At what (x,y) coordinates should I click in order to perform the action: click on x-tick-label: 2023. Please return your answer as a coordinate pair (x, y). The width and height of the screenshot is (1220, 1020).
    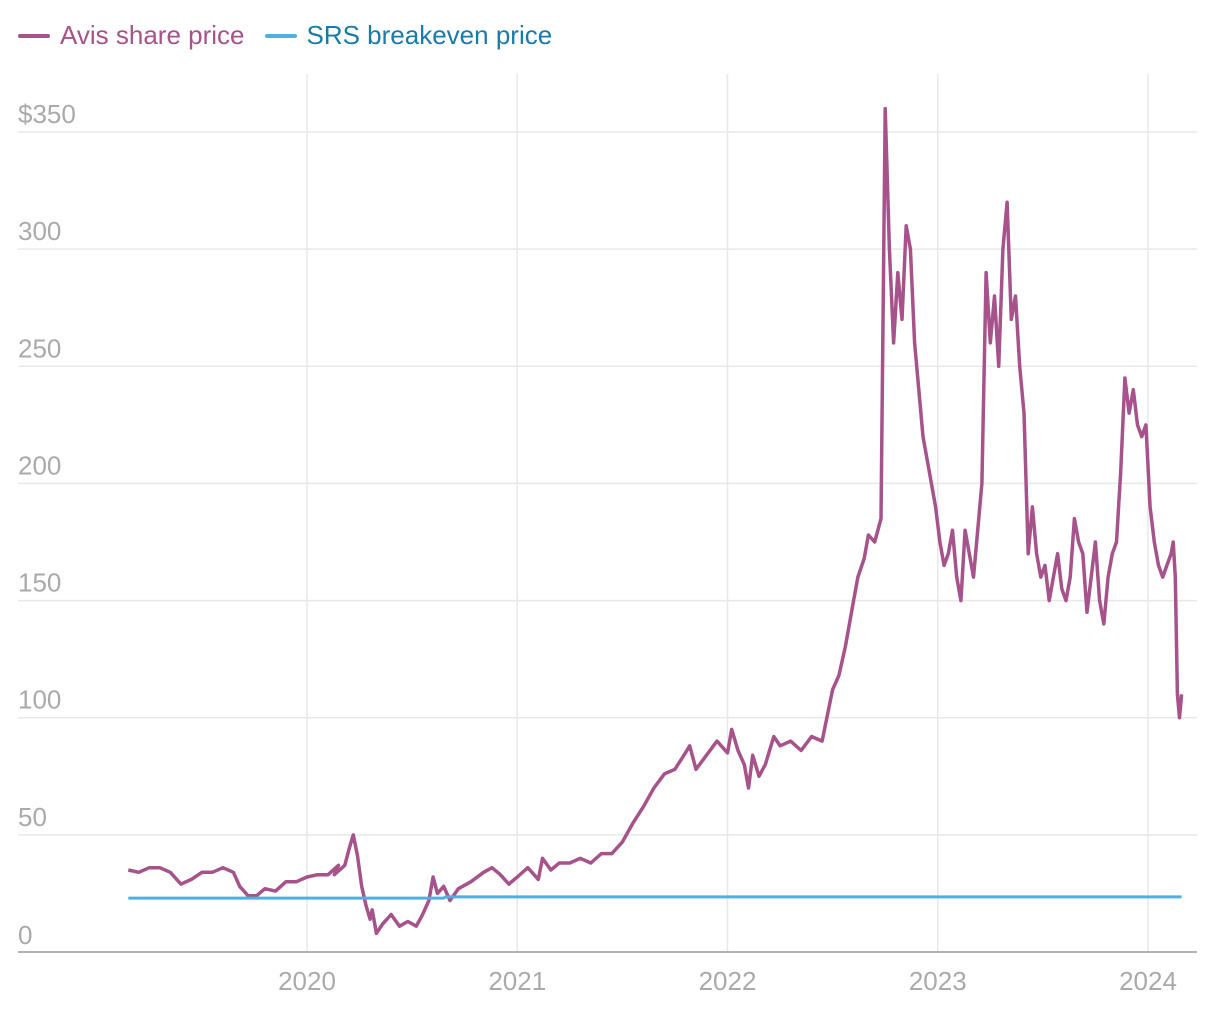
    Looking at the image, I should click on (938, 981).